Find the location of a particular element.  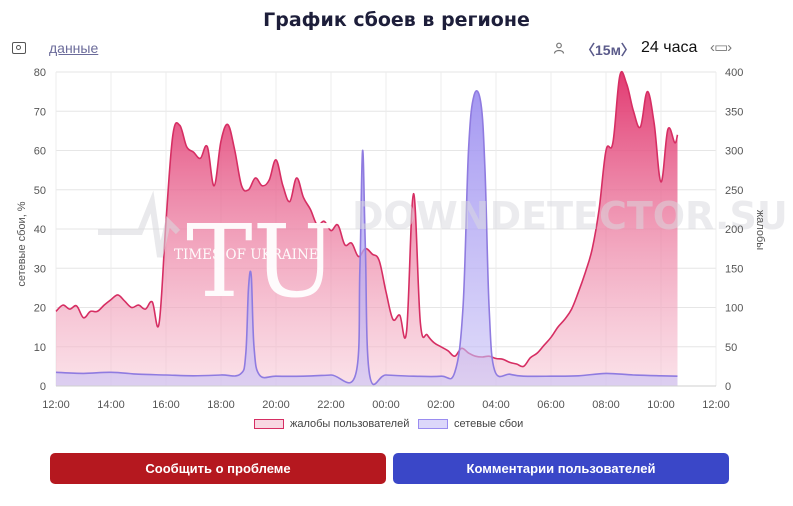

y-right-tick-label: 50 is located at coordinates (731, 348).